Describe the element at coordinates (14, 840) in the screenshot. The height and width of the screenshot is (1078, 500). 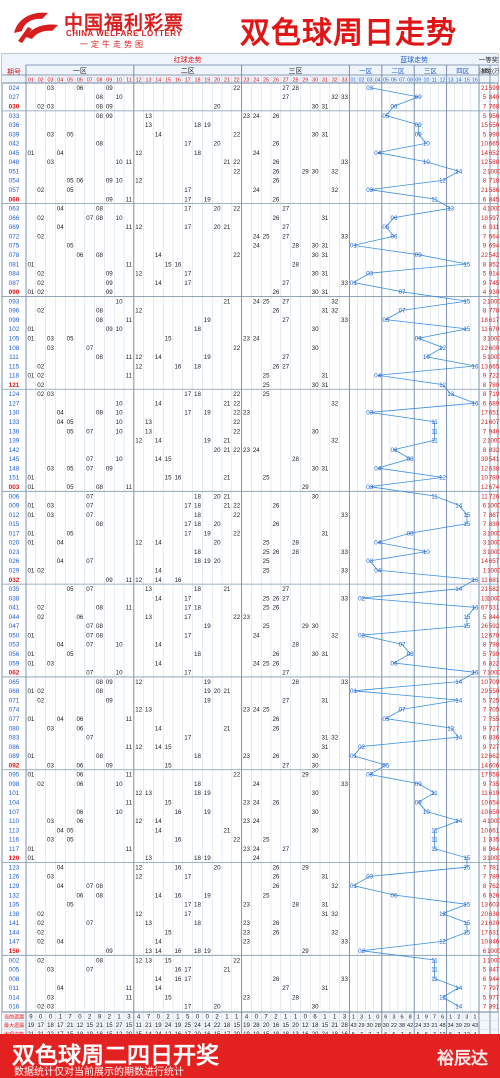
I see `period-number: 116` at that location.